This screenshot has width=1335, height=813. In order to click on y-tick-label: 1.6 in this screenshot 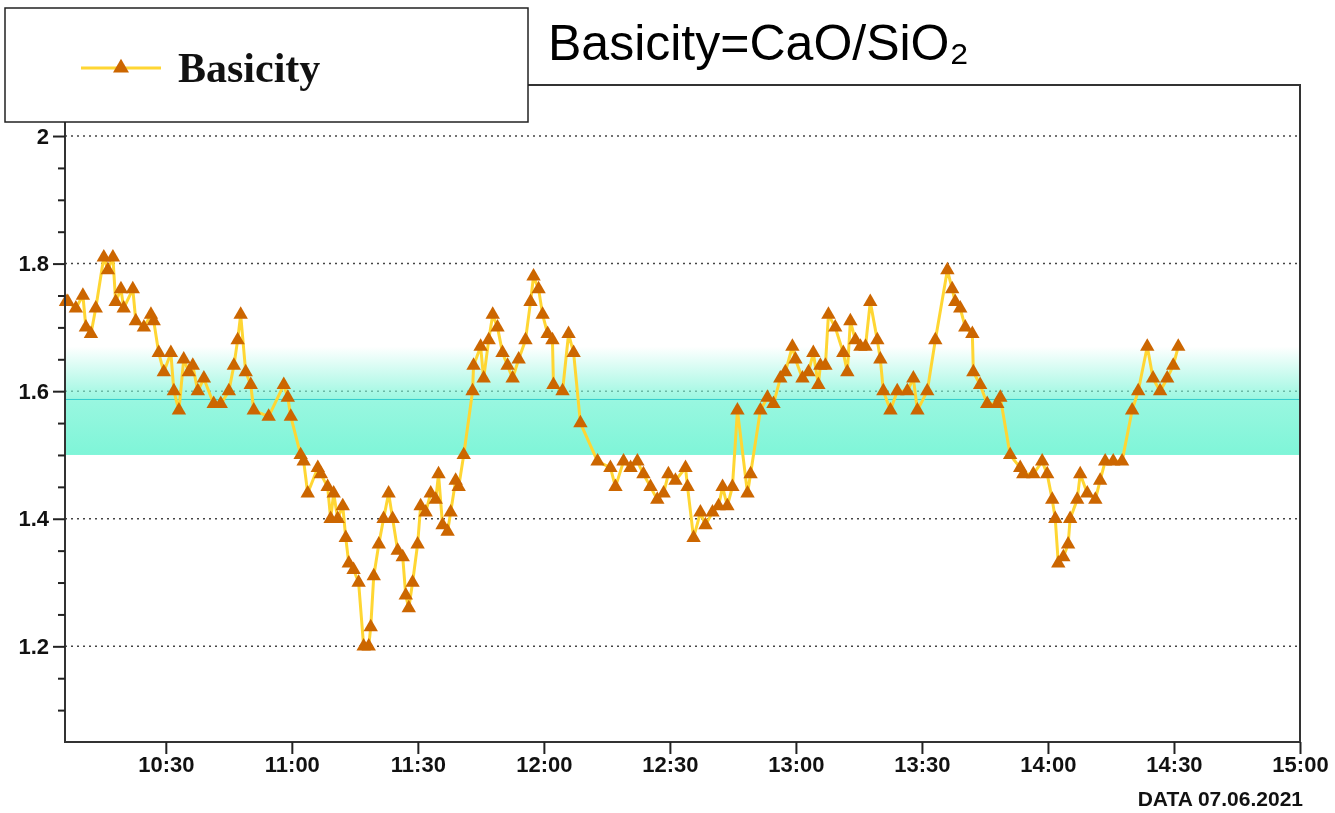, I will do `click(33, 391)`.